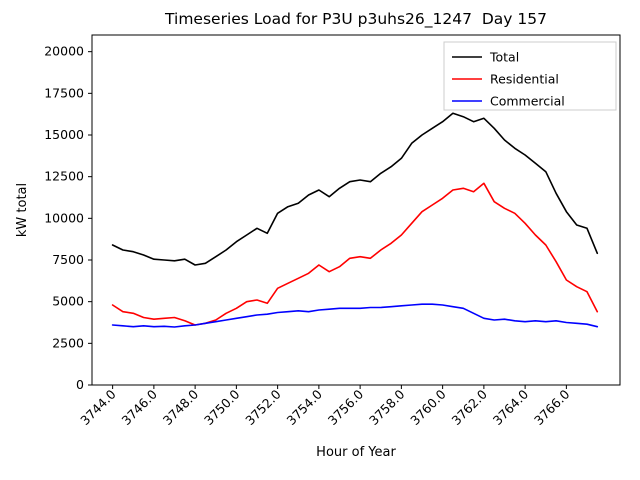 This screenshot has height=480, width=640. What do you see at coordinates (524, 79) in the screenshot?
I see `legend-label-residential: Residential` at bounding box center [524, 79].